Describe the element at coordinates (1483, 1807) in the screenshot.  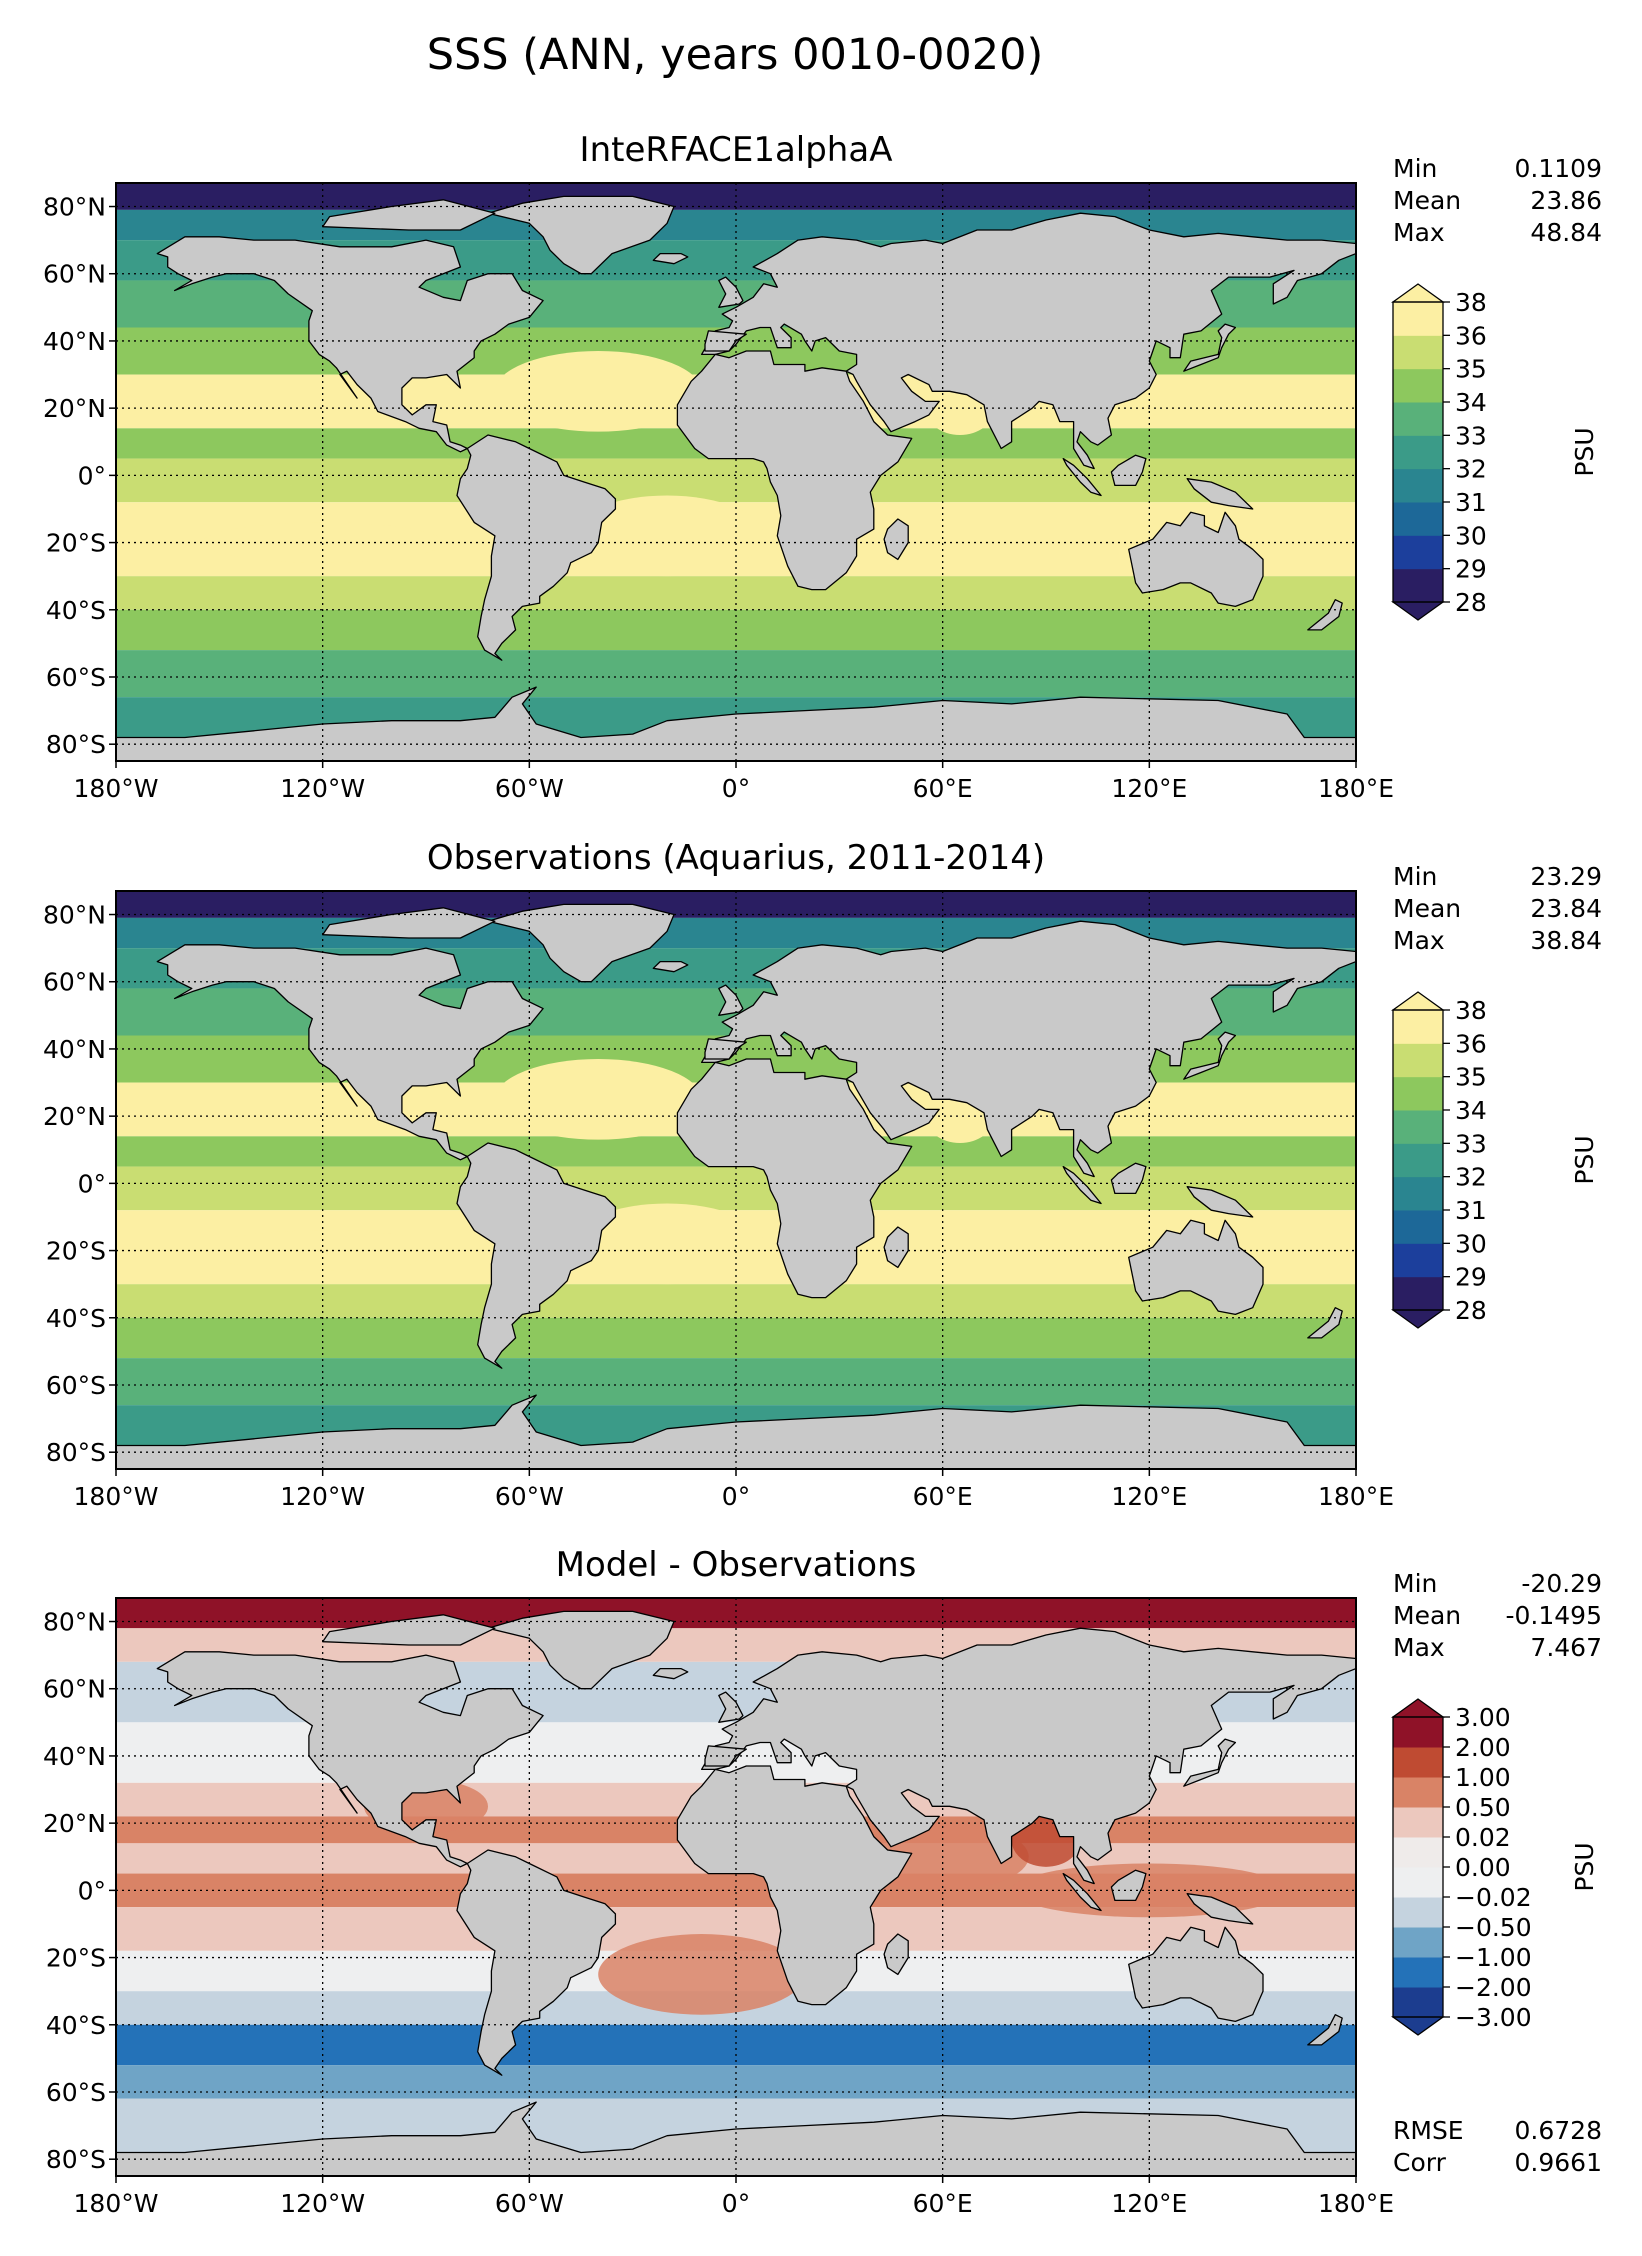
I see `colorbar-tick-label: 0.50` at that location.